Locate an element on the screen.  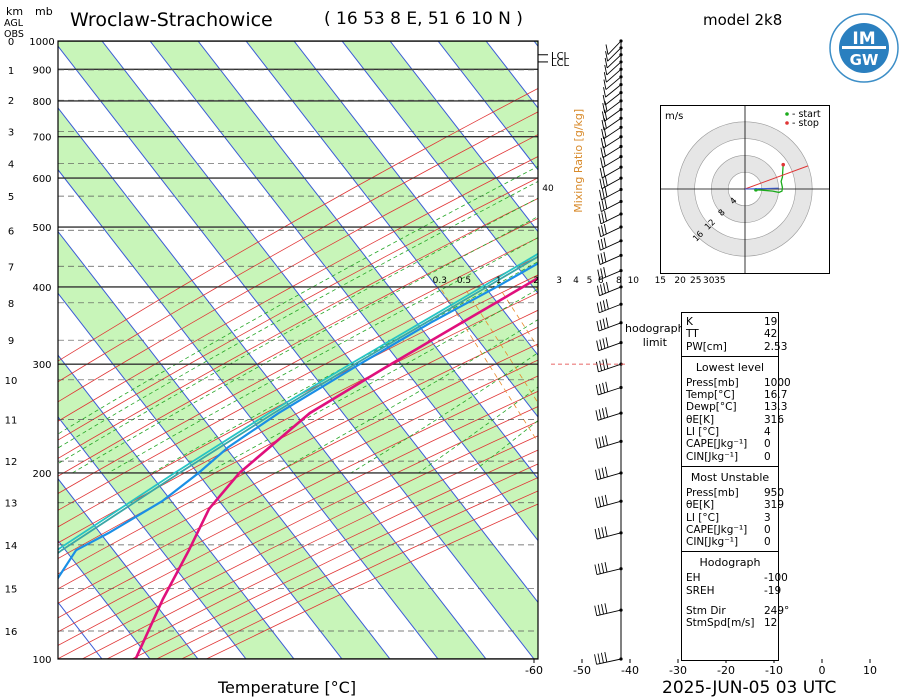
mean-wind-vector is located at coordinates (761, 188).